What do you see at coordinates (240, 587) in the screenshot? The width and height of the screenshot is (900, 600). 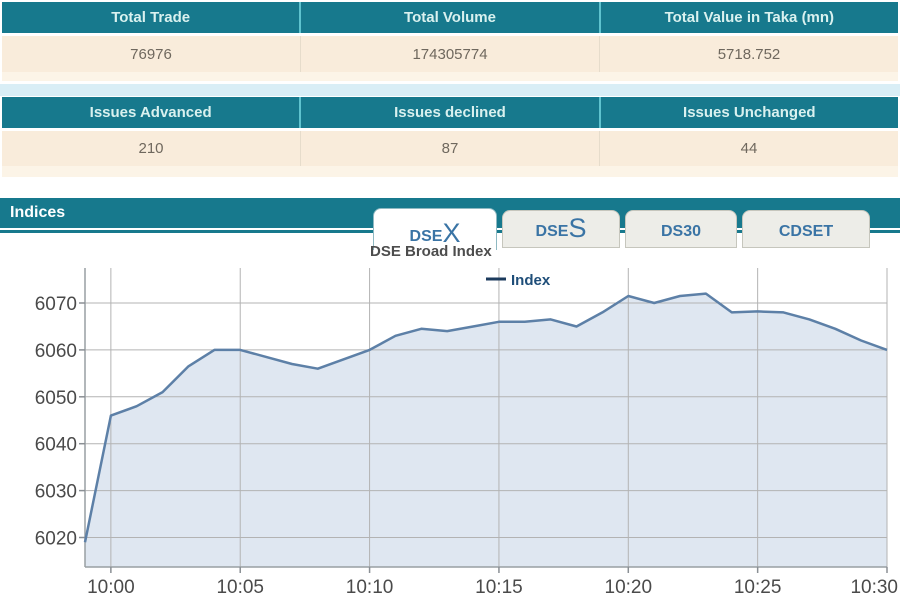 I see `x-tick-label: 10:05` at bounding box center [240, 587].